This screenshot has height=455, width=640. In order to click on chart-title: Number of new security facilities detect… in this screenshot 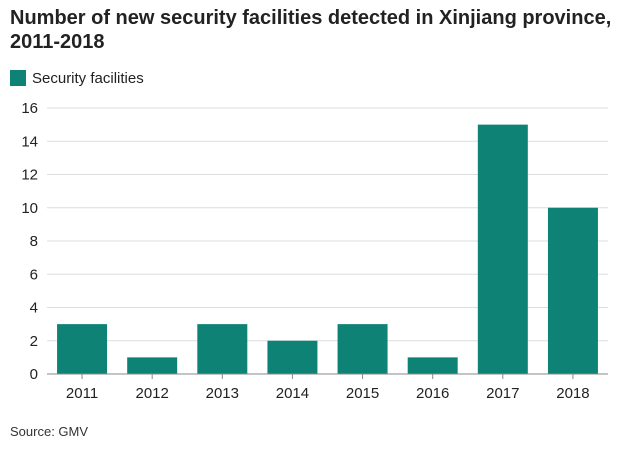, I will do `click(311, 30)`.